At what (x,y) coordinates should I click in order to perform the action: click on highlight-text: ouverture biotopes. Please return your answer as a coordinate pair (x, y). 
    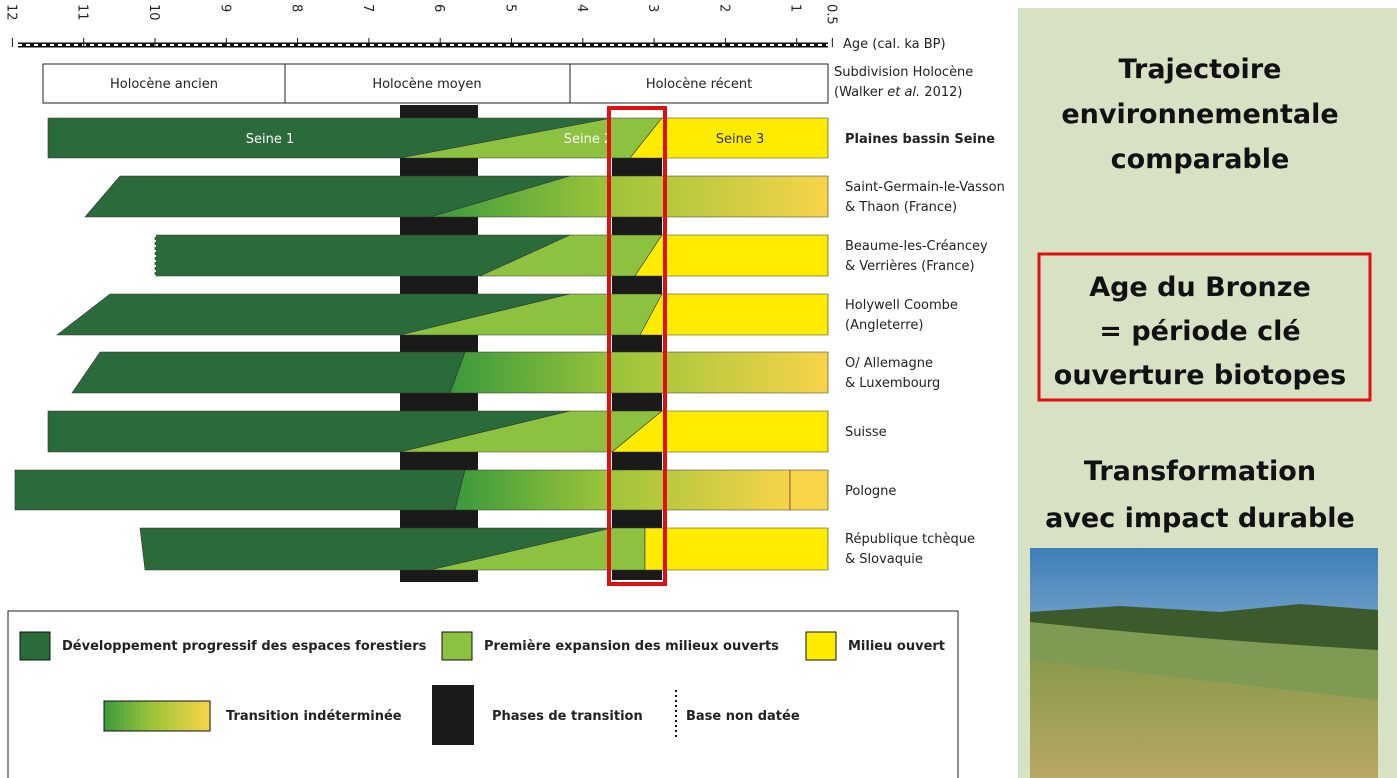
    Looking at the image, I should click on (1200, 375).